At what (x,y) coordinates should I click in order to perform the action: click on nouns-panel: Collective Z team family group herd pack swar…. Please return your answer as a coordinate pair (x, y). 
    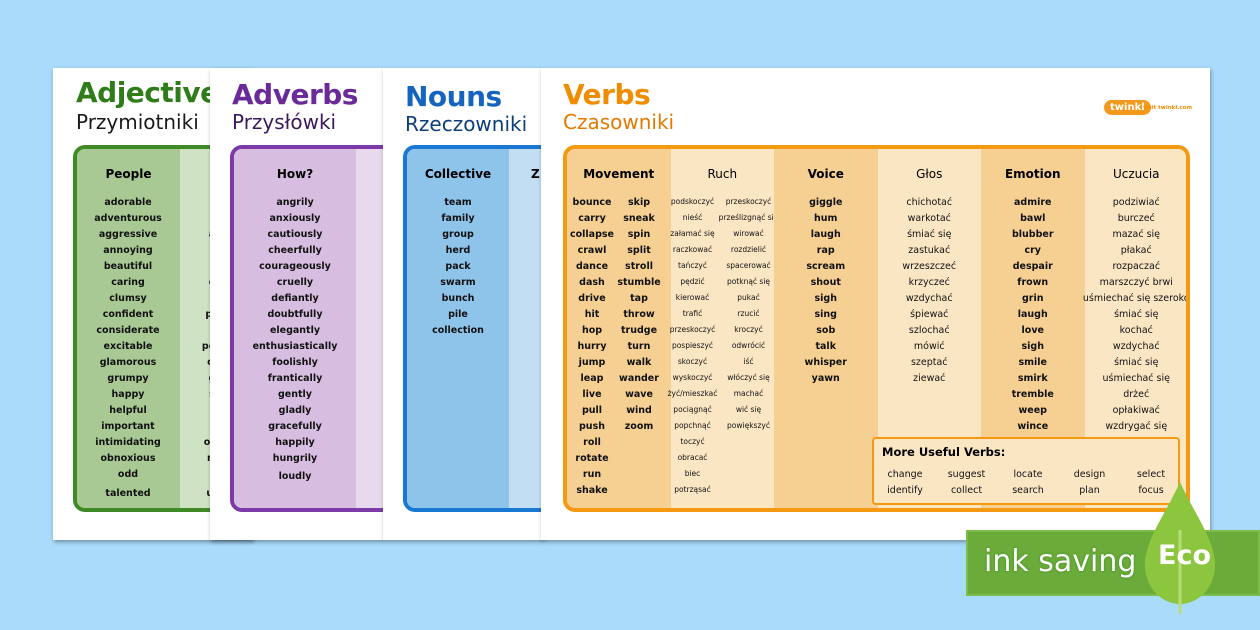
    Looking at the image, I should click on (473, 328).